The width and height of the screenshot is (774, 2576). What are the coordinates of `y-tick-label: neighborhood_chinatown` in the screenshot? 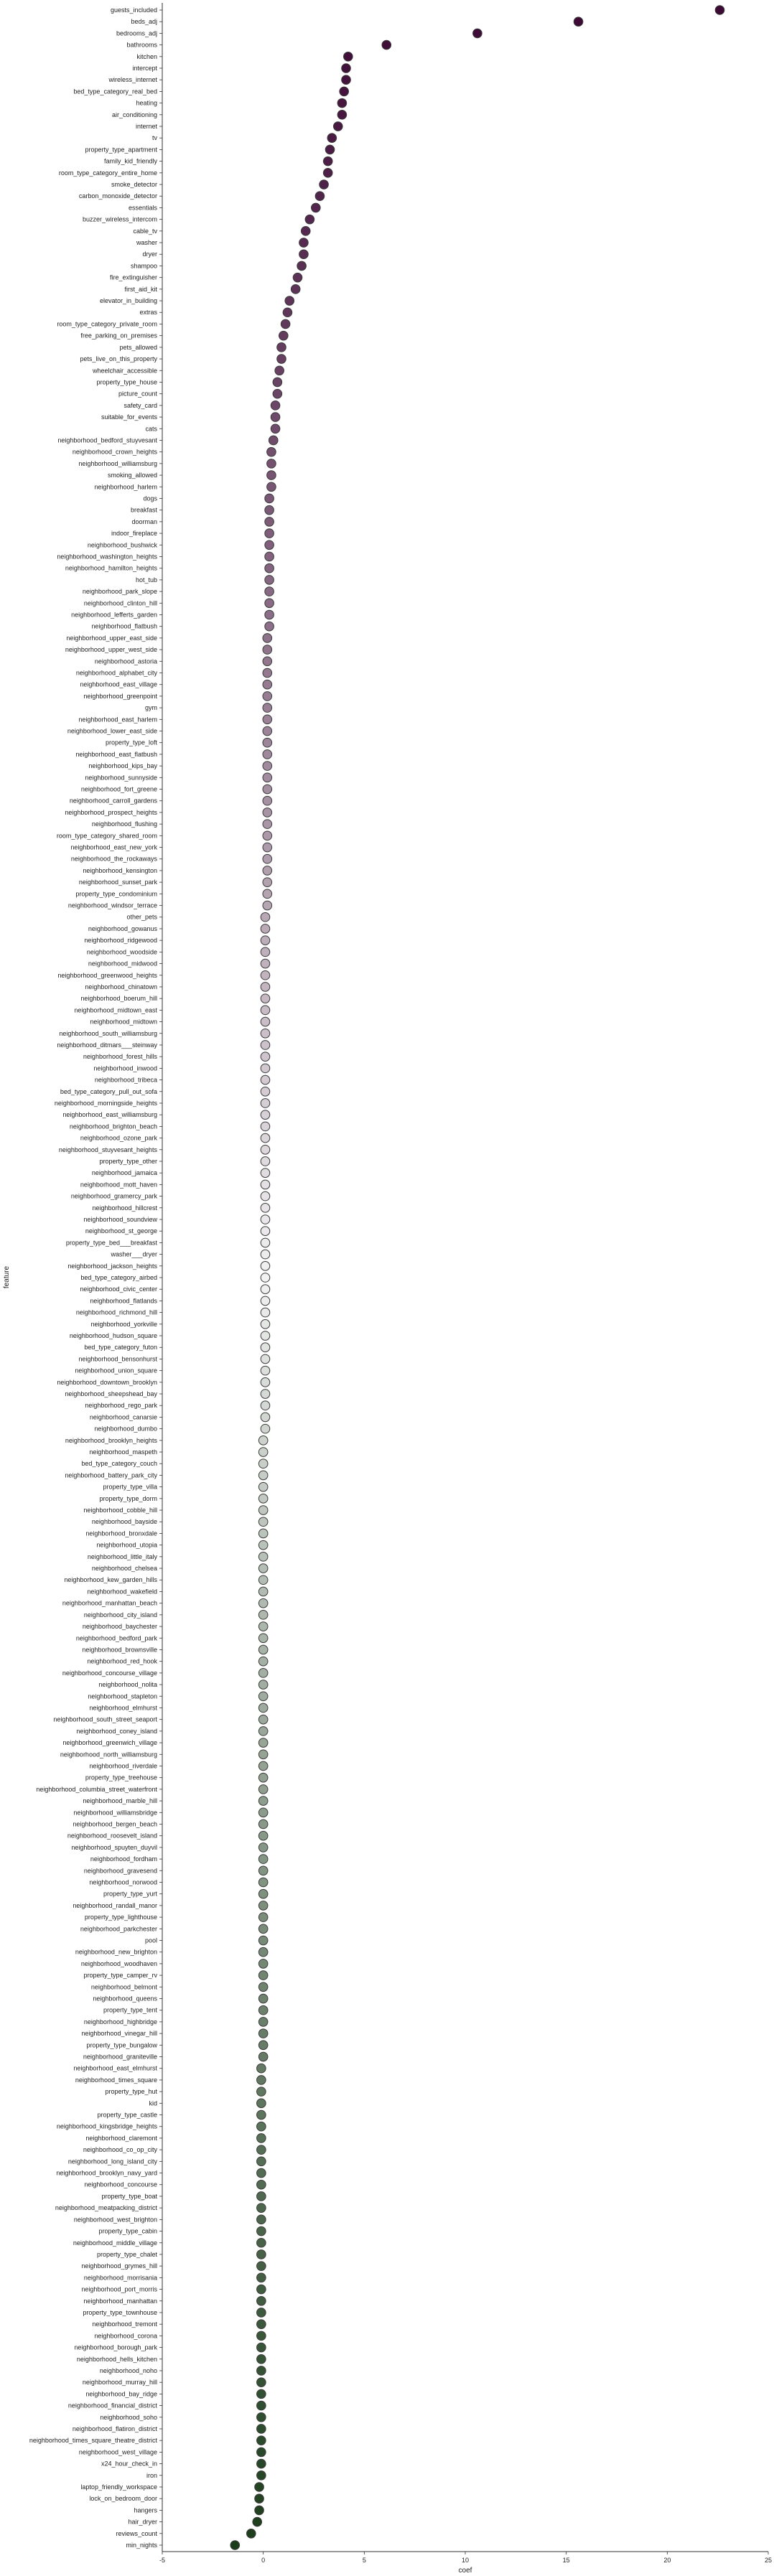 It's located at (121, 987).